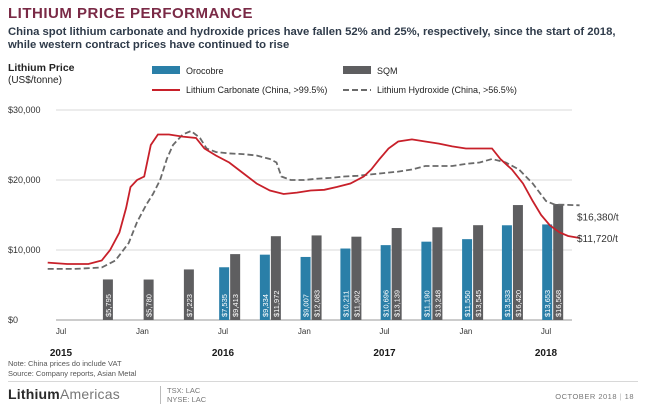 This screenshot has width=650, height=410. Describe the element at coordinates (547, 303) in the screenshot. I see `bar-orocobre-label: $13,653` at that location.